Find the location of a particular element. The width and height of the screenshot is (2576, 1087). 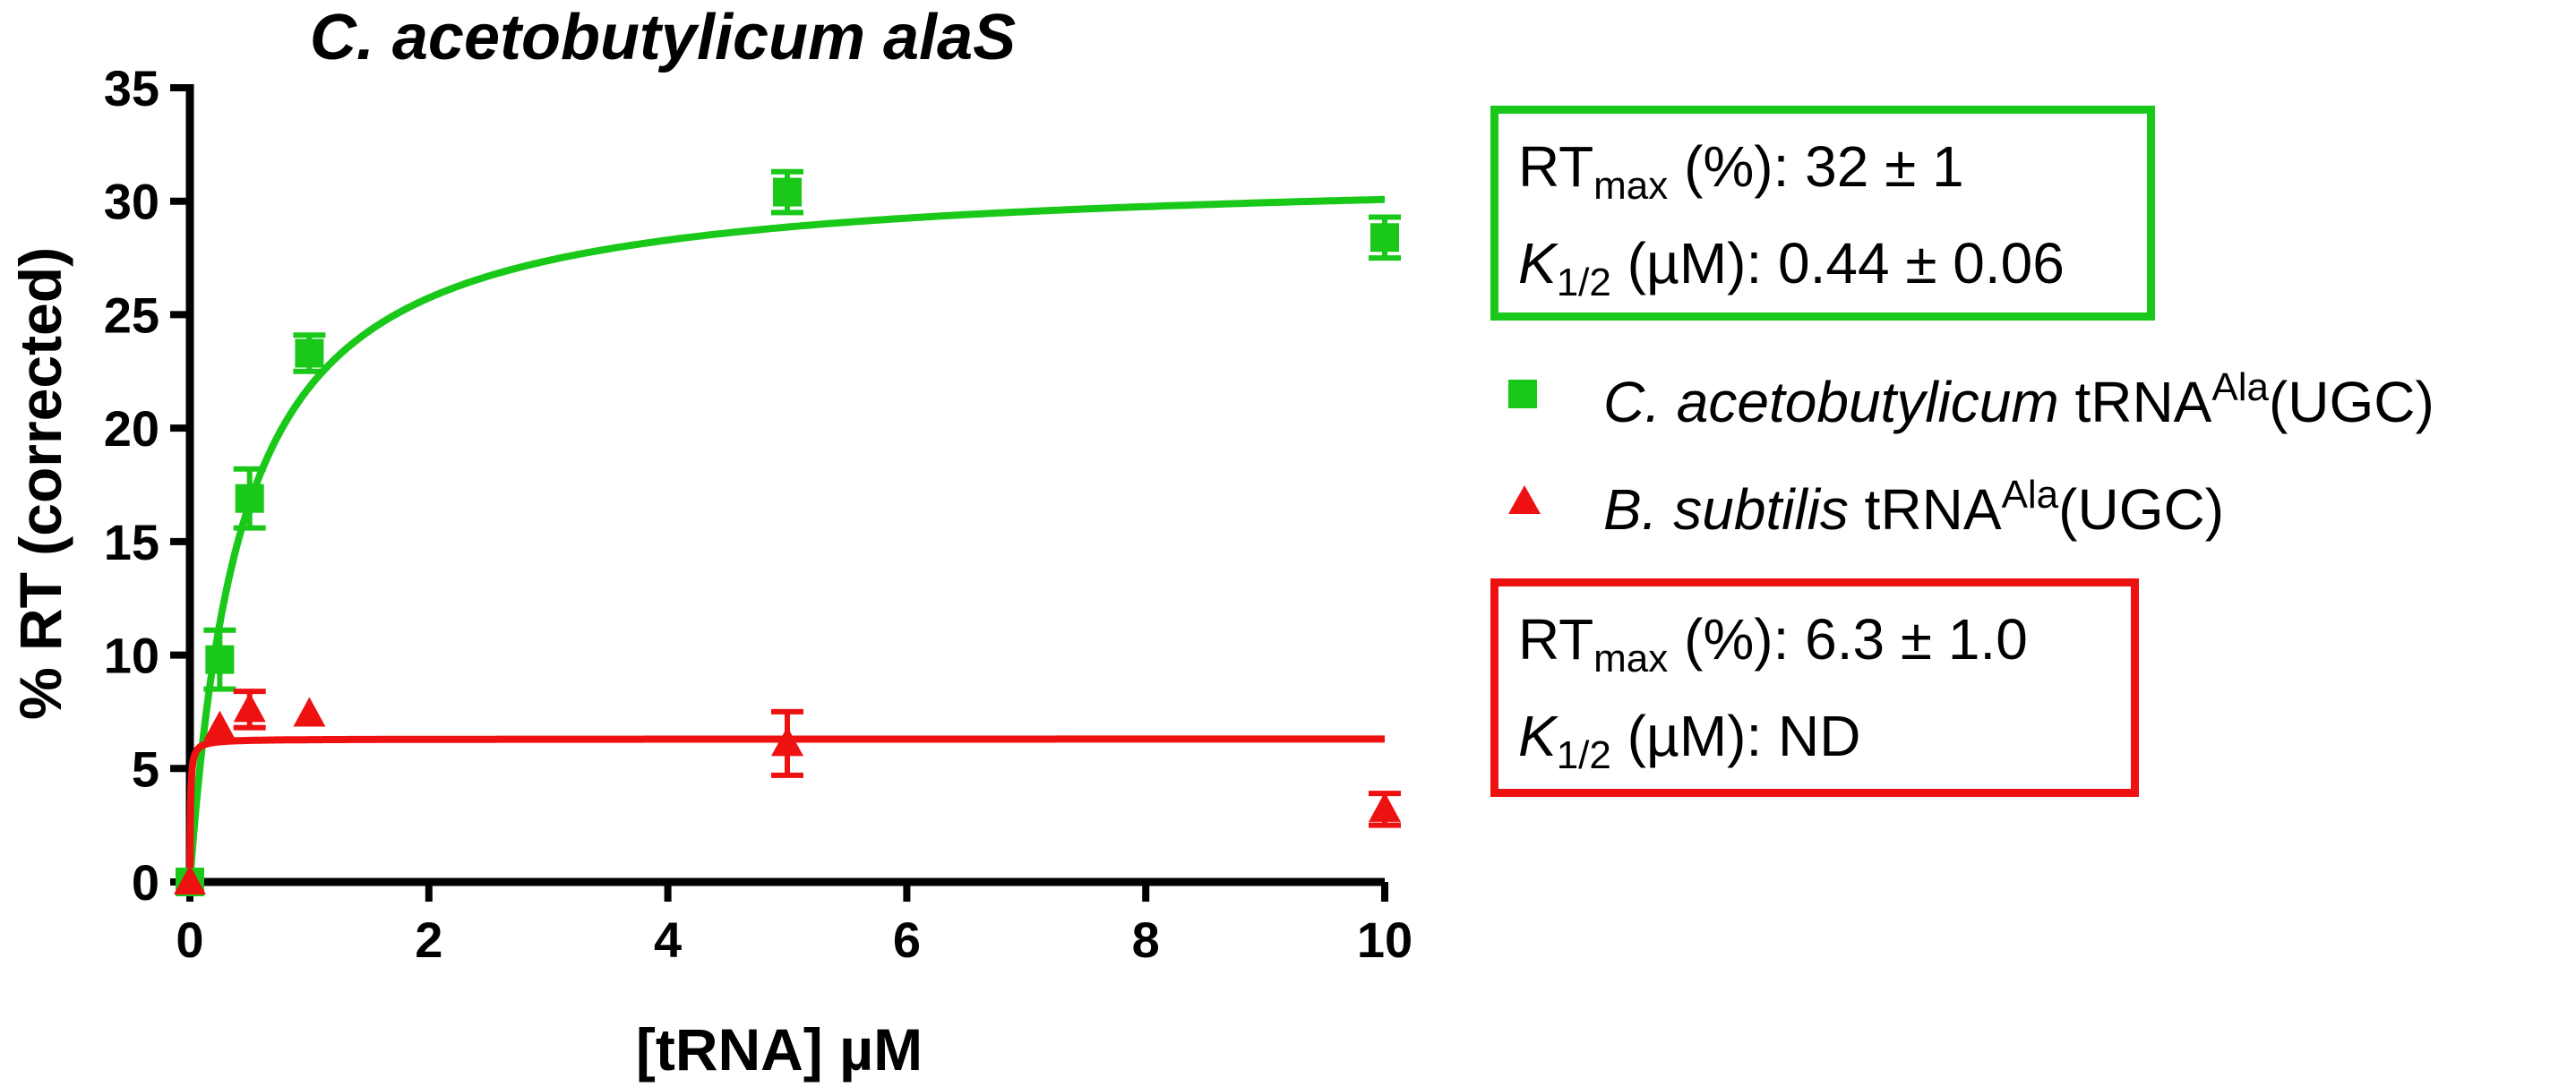

x-tick-label: 0 is located at coordinates (189, 940).